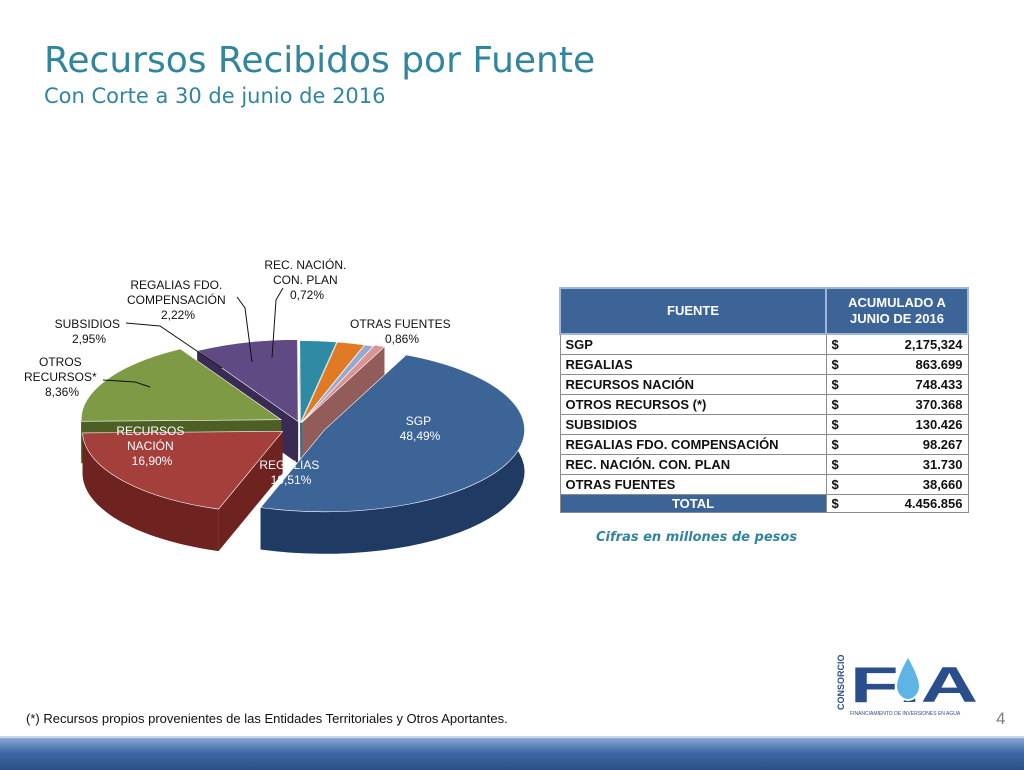 This screenshot has width=1024, height=770. Describe the element at coordinates (277, 323) in the screenshot. I see `leader-rec-nacion-plan` at that location.